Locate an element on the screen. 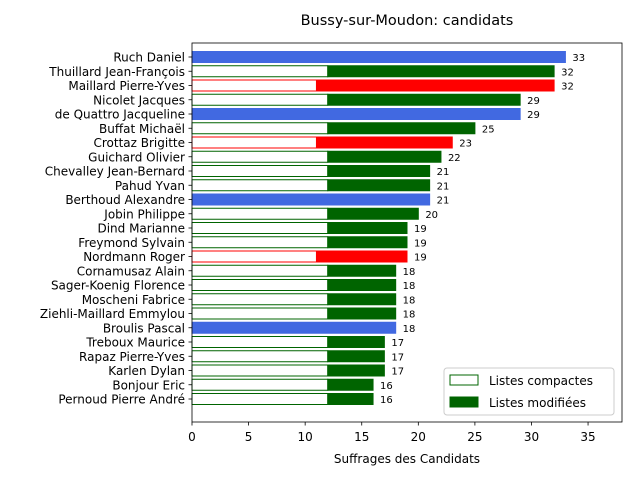 The height and width of the screenshot is (484, 640). chart-title: Bussy-sur-Moudon: candidats is located at coordinates (407, 21).